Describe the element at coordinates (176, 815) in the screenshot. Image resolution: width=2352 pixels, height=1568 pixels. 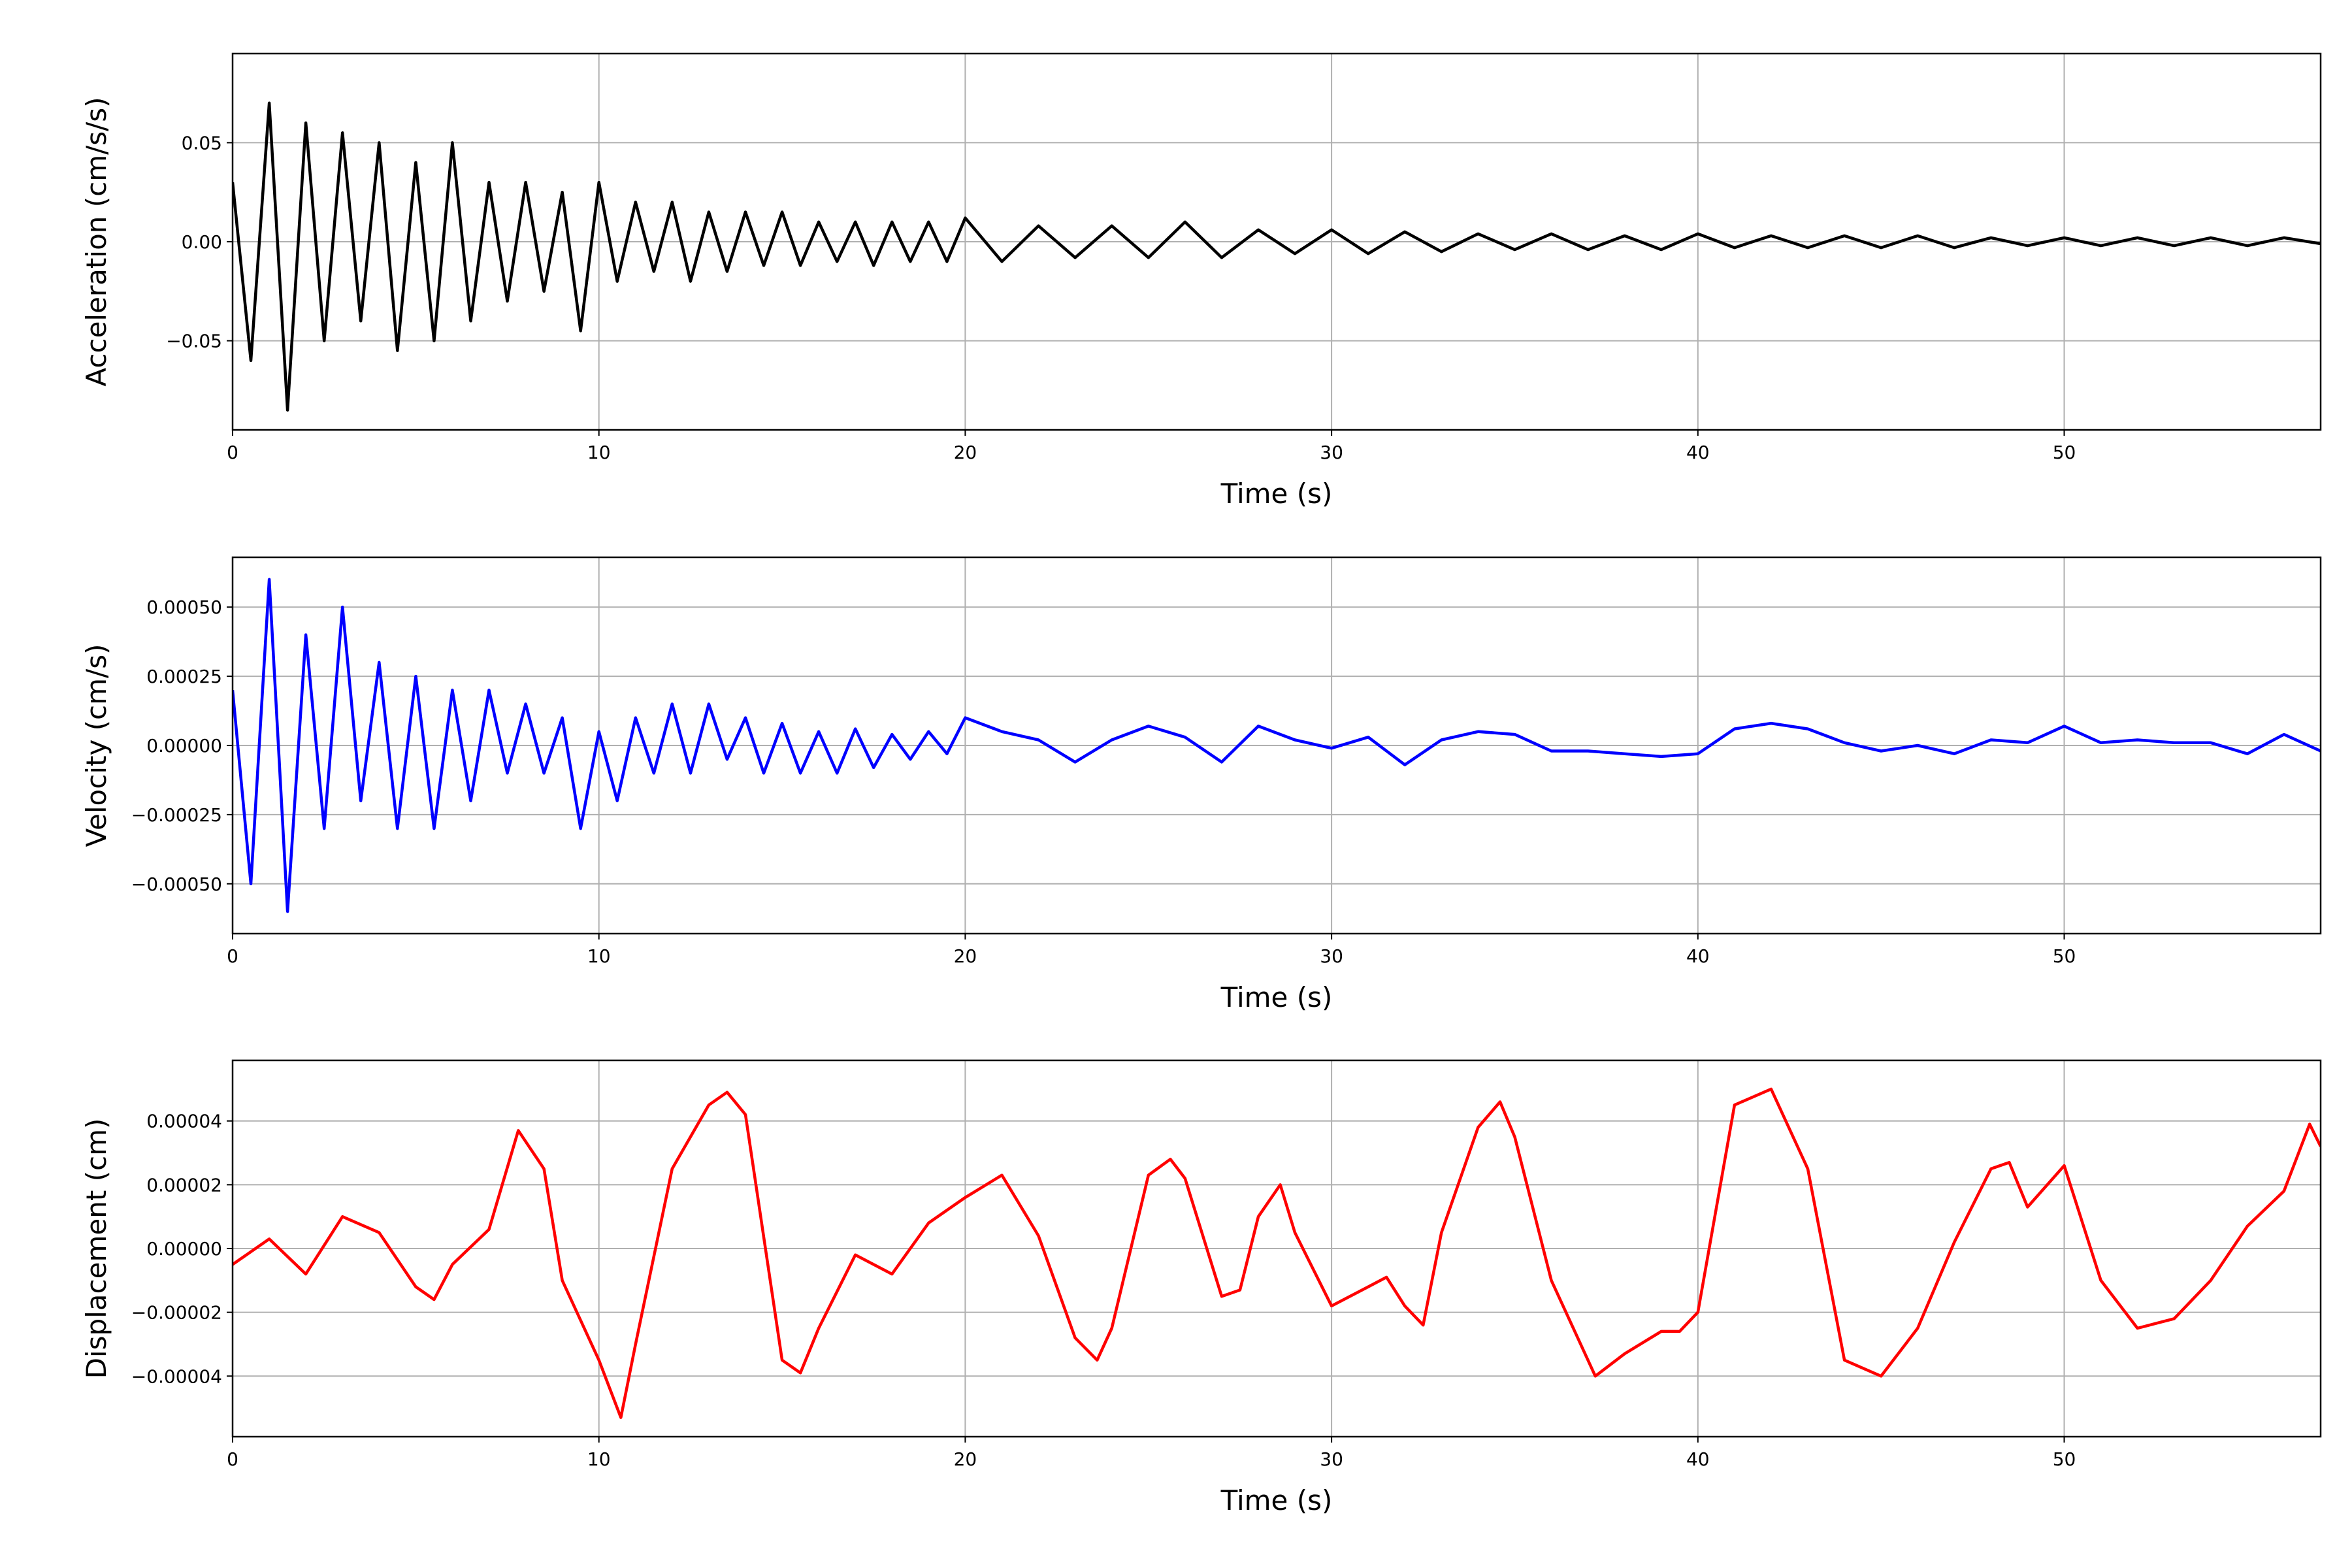
I see `y-tick-label: −0.00025` at that location.